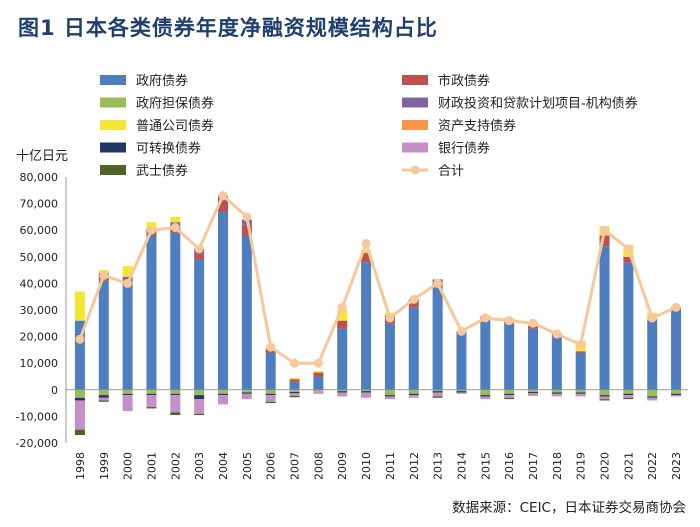 The height and width of the screenshot is (527, 700). What do you see at coordinates (342, 466) in the screenshot?
I see `x-tick-label: 2009` at bounding box center [342, 466].